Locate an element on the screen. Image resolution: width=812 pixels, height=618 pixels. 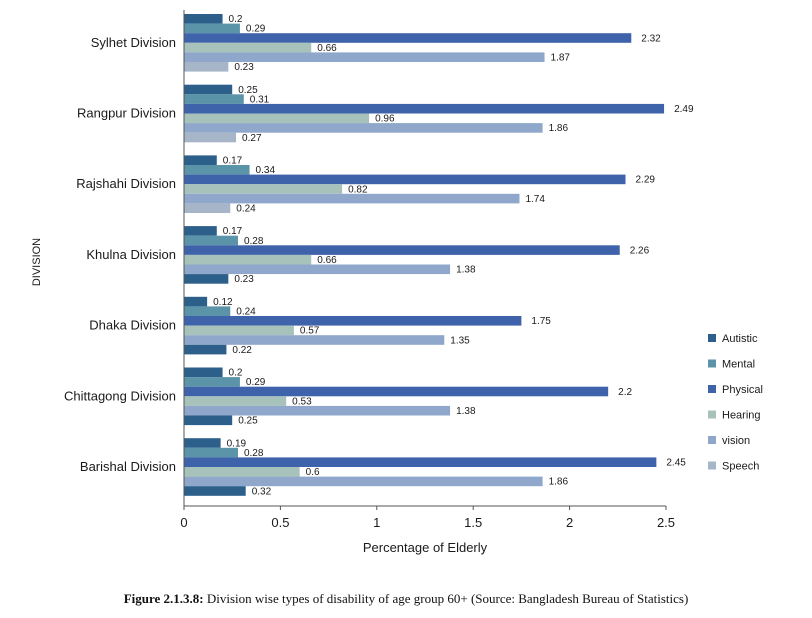
bar-rajshahi-division-physical is located at coordinates (405, 179).